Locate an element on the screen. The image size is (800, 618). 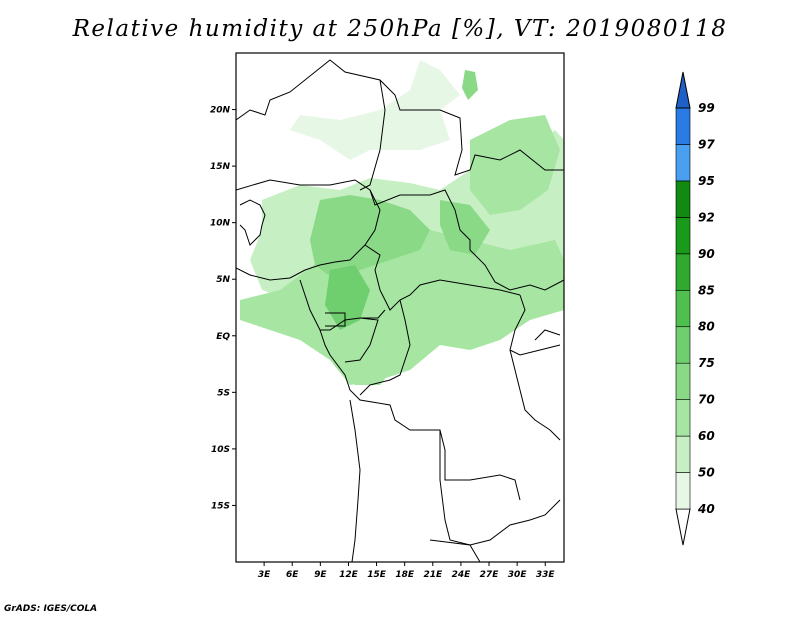
humidity-area-core-east is located at coordinates (465, 227).